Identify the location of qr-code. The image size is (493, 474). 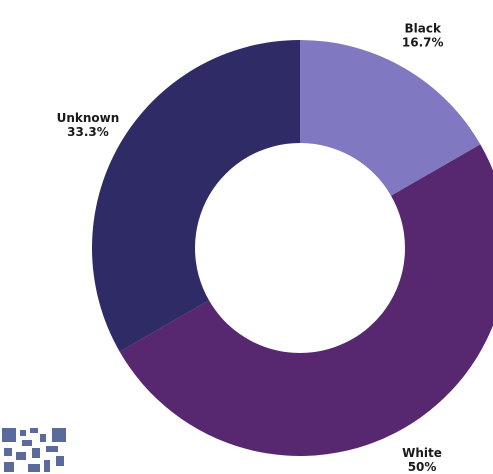
(34, 450).